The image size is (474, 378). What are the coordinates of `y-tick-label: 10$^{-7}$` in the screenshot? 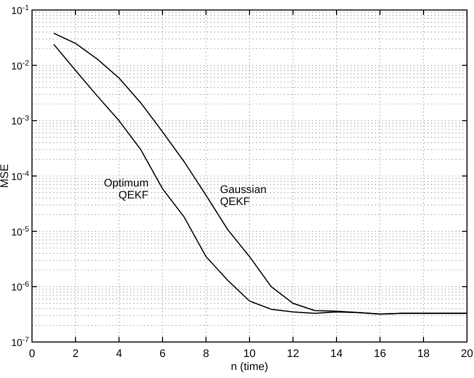 It's located at (20, 341).